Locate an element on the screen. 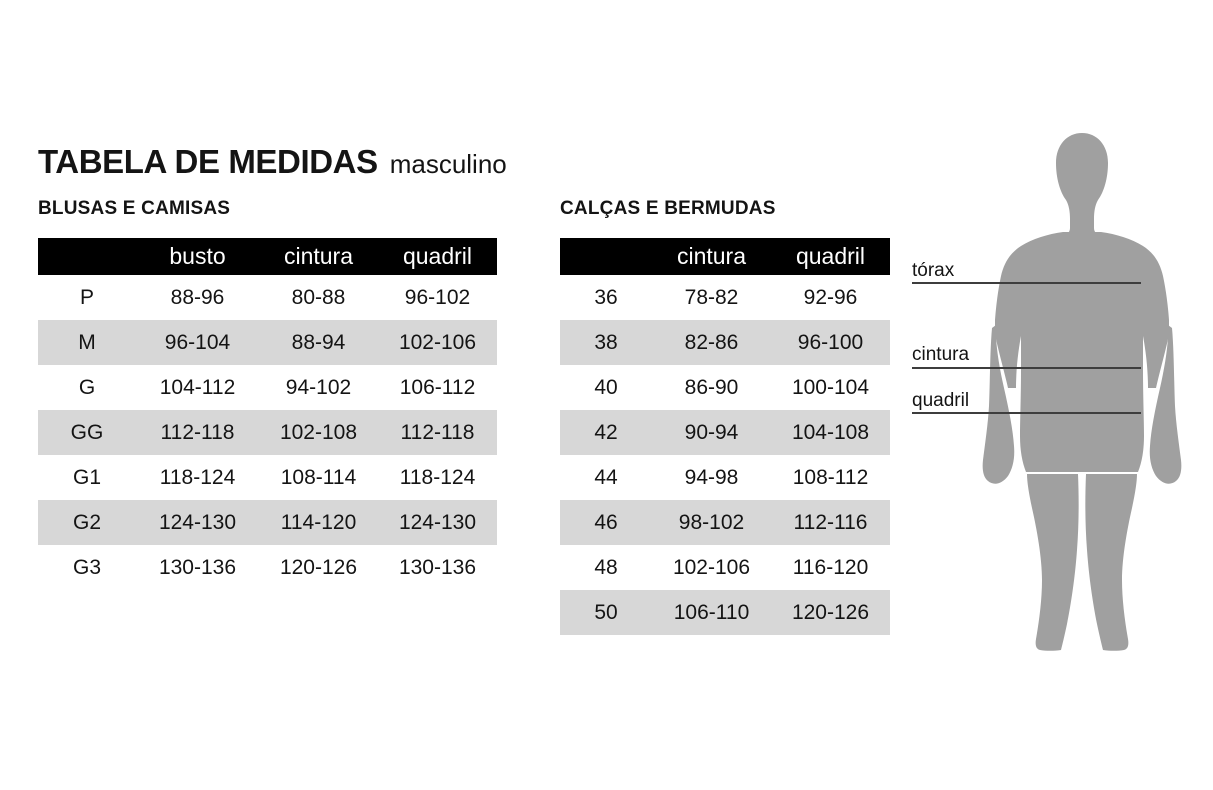  page-title: TABELA DE MEDIDAS masculino is located at coordinates (272, 161).